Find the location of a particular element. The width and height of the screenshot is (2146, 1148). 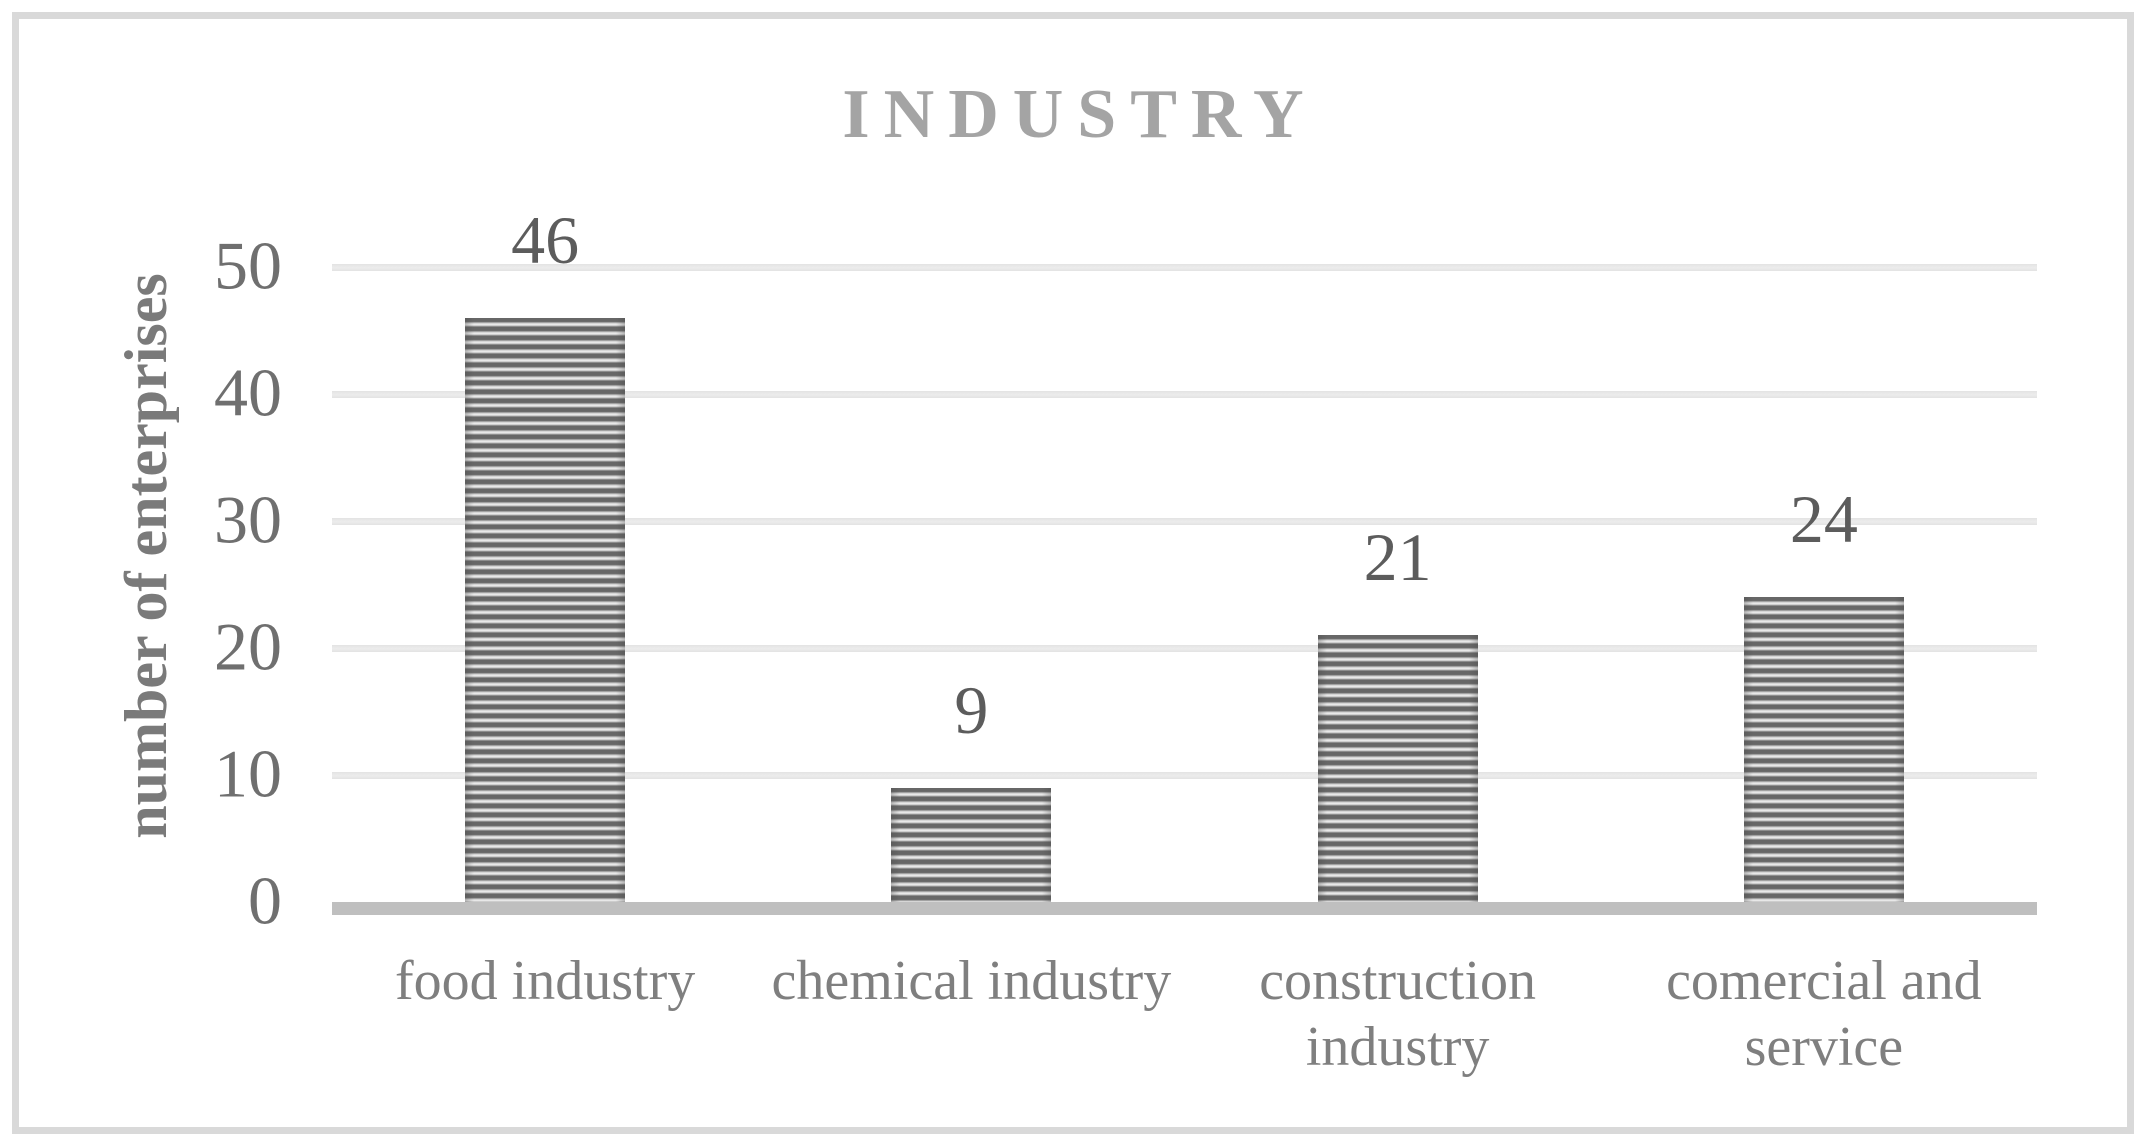

x-category-label: chemical industry is located at coordinates (971, 981).